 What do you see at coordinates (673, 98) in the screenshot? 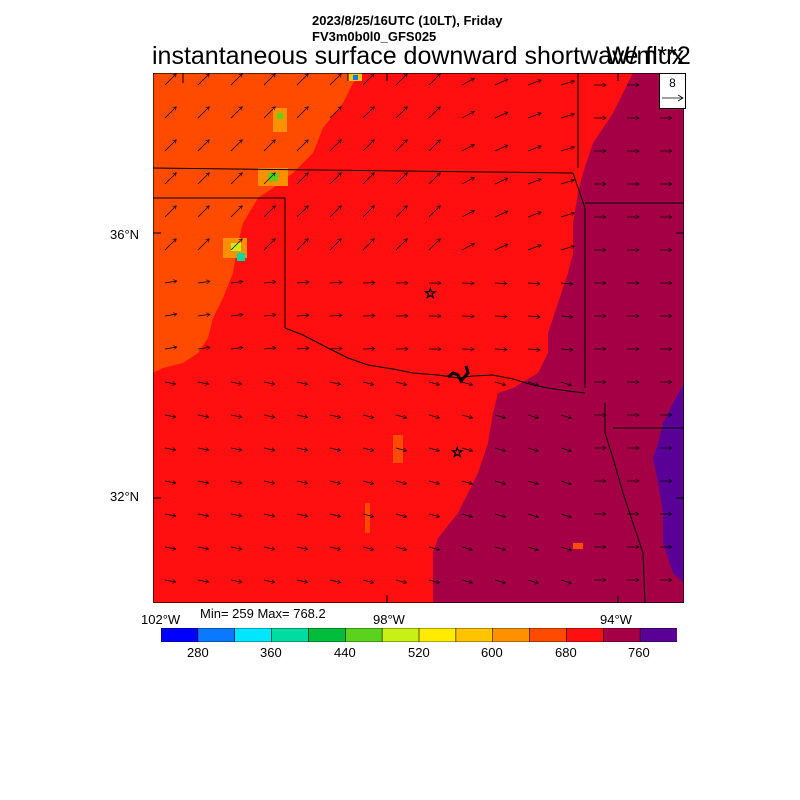
I see `reference-vector-arrow-icon` at bounding box center [673, 98].